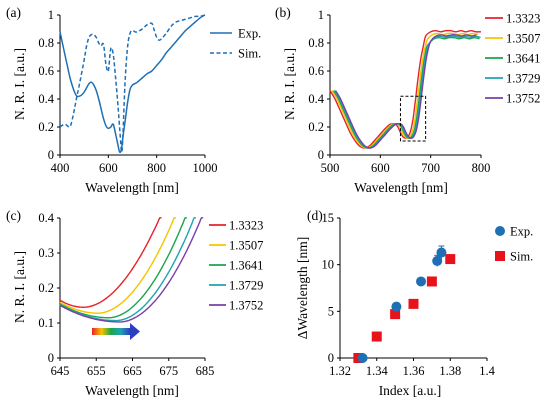  What do you see at coordinates (414, 371) in the screenshot?
I see `x-tick-label: 1.36` at bounding box center [414, 371].